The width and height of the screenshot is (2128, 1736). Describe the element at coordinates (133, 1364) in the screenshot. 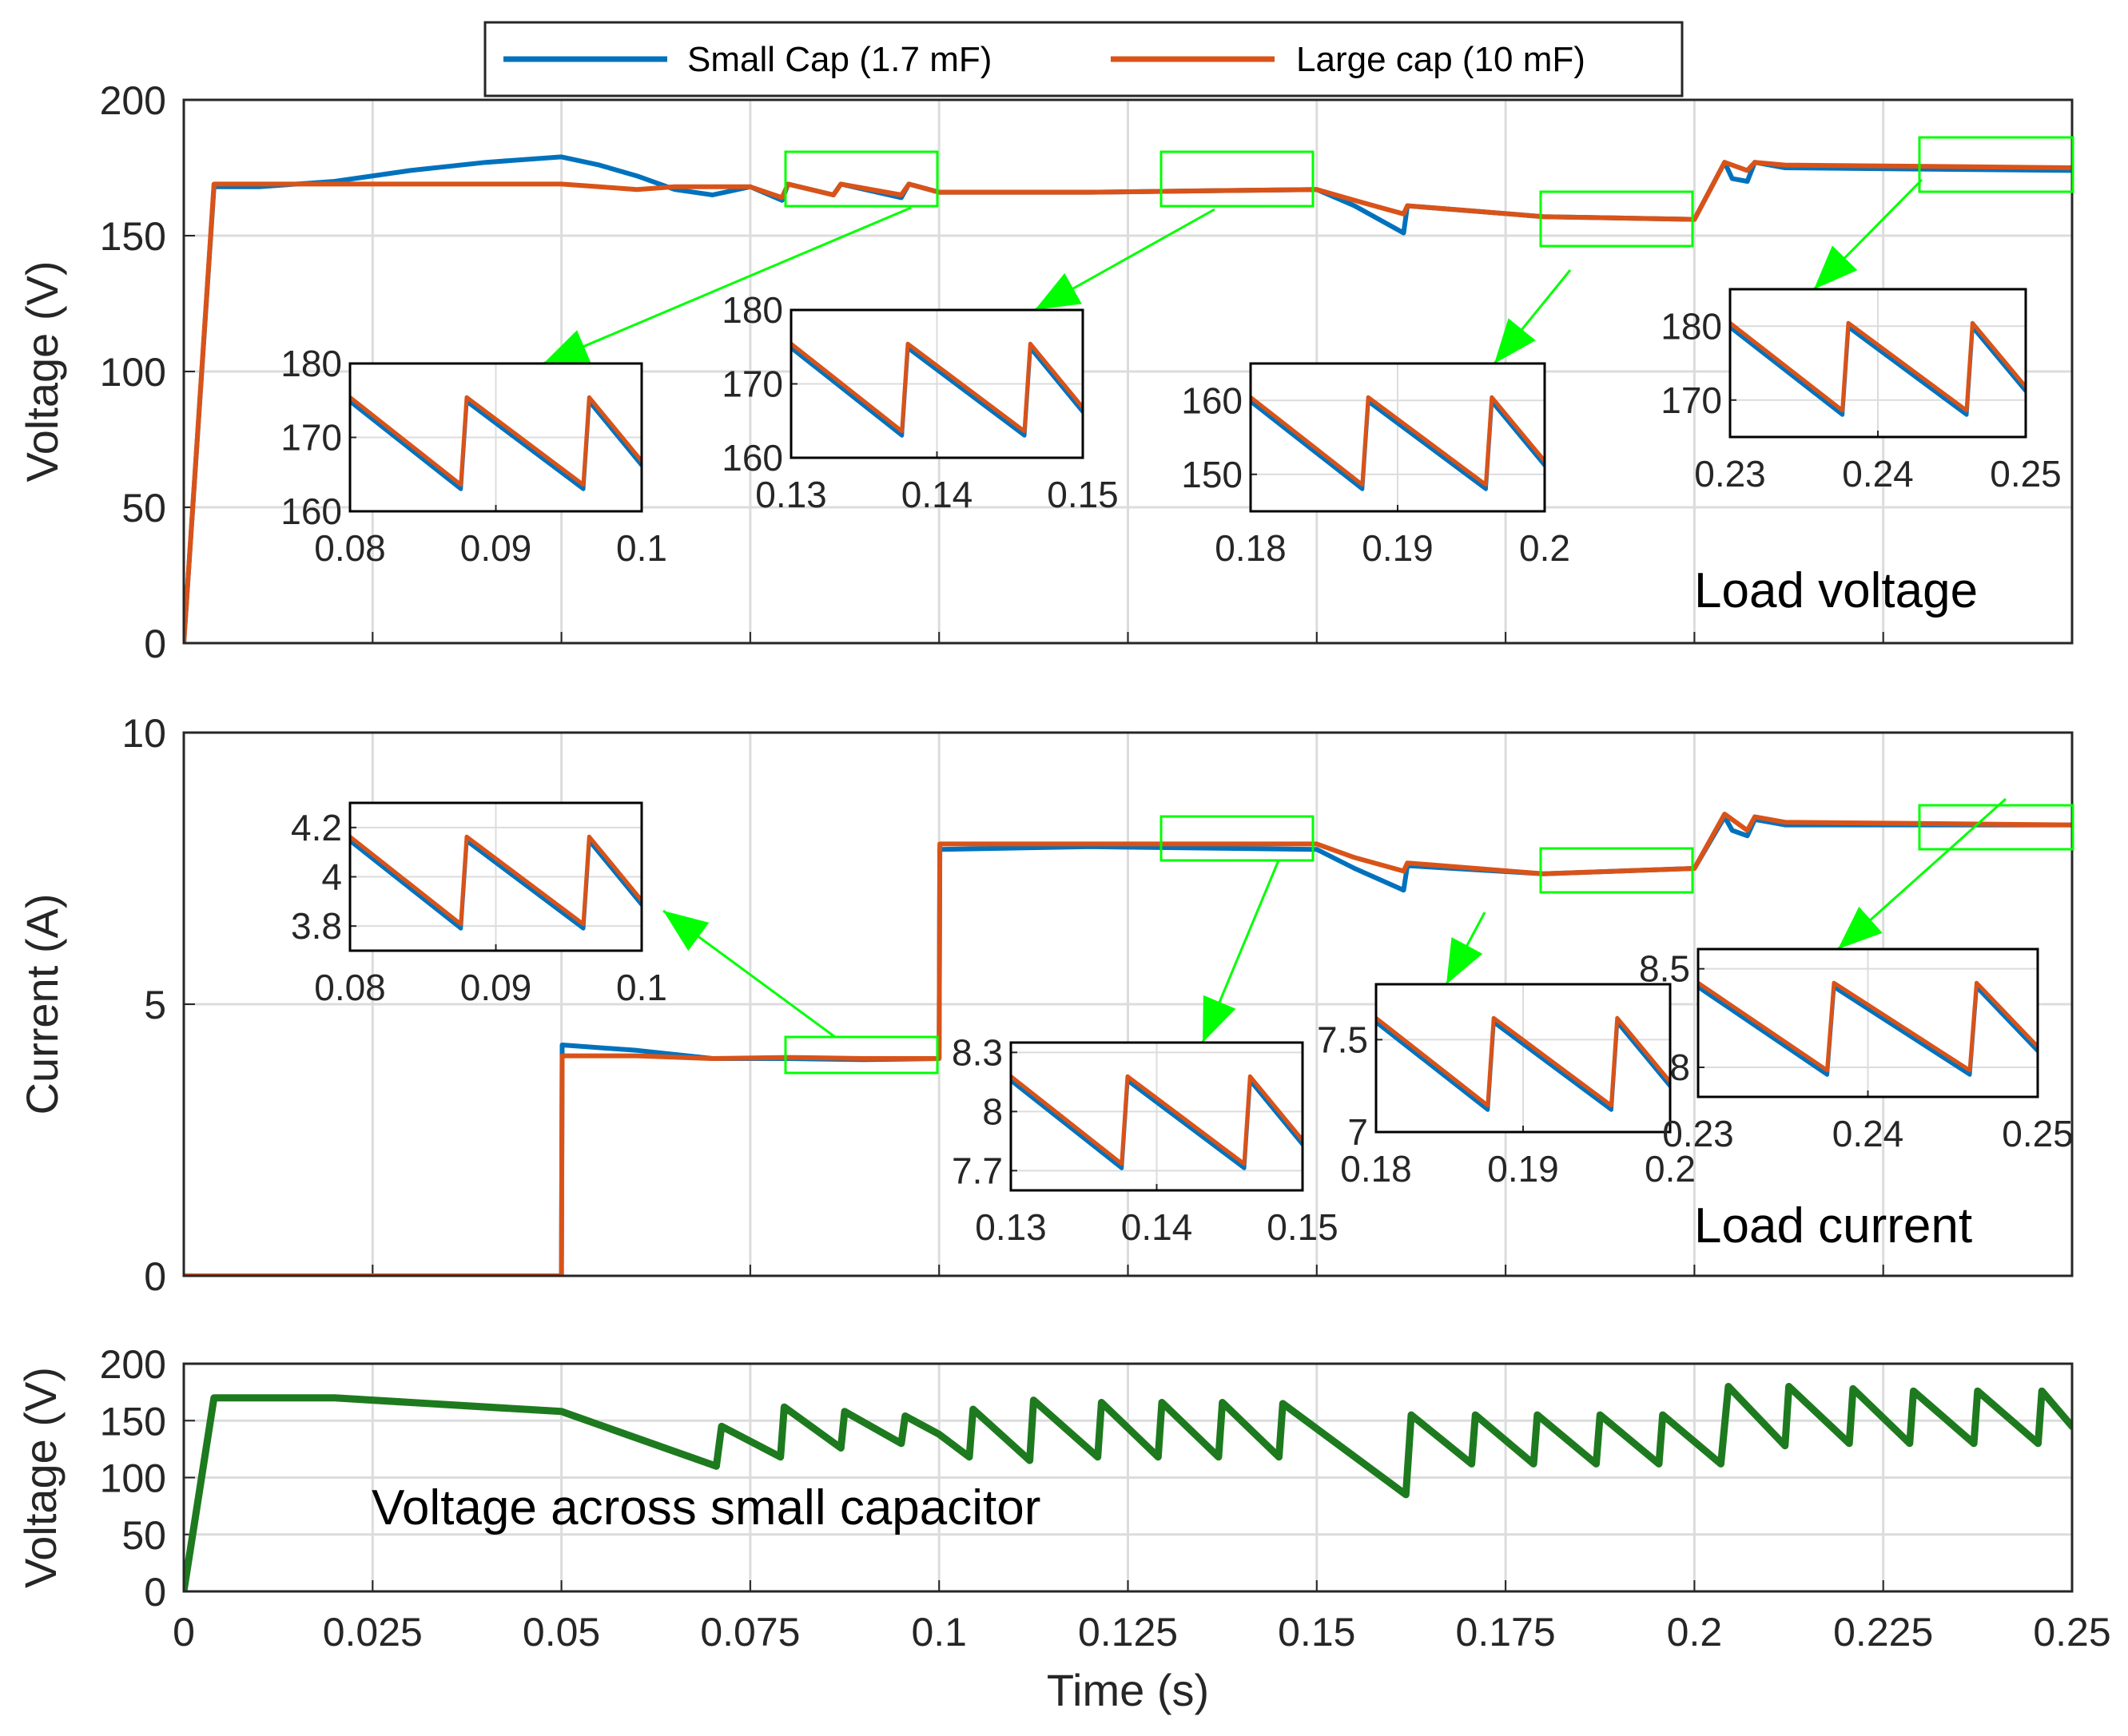

I see `y-tick-label: 200` at that location.